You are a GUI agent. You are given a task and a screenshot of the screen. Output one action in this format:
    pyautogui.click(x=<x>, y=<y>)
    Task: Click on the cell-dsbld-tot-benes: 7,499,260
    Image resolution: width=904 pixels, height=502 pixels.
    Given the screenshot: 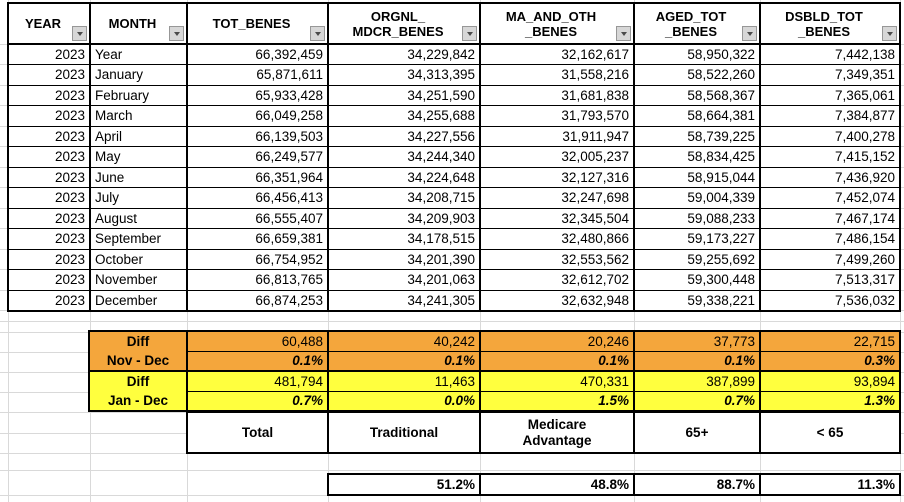 What is the action you would take?
    pyautogui.click(x=830, y=259)
    